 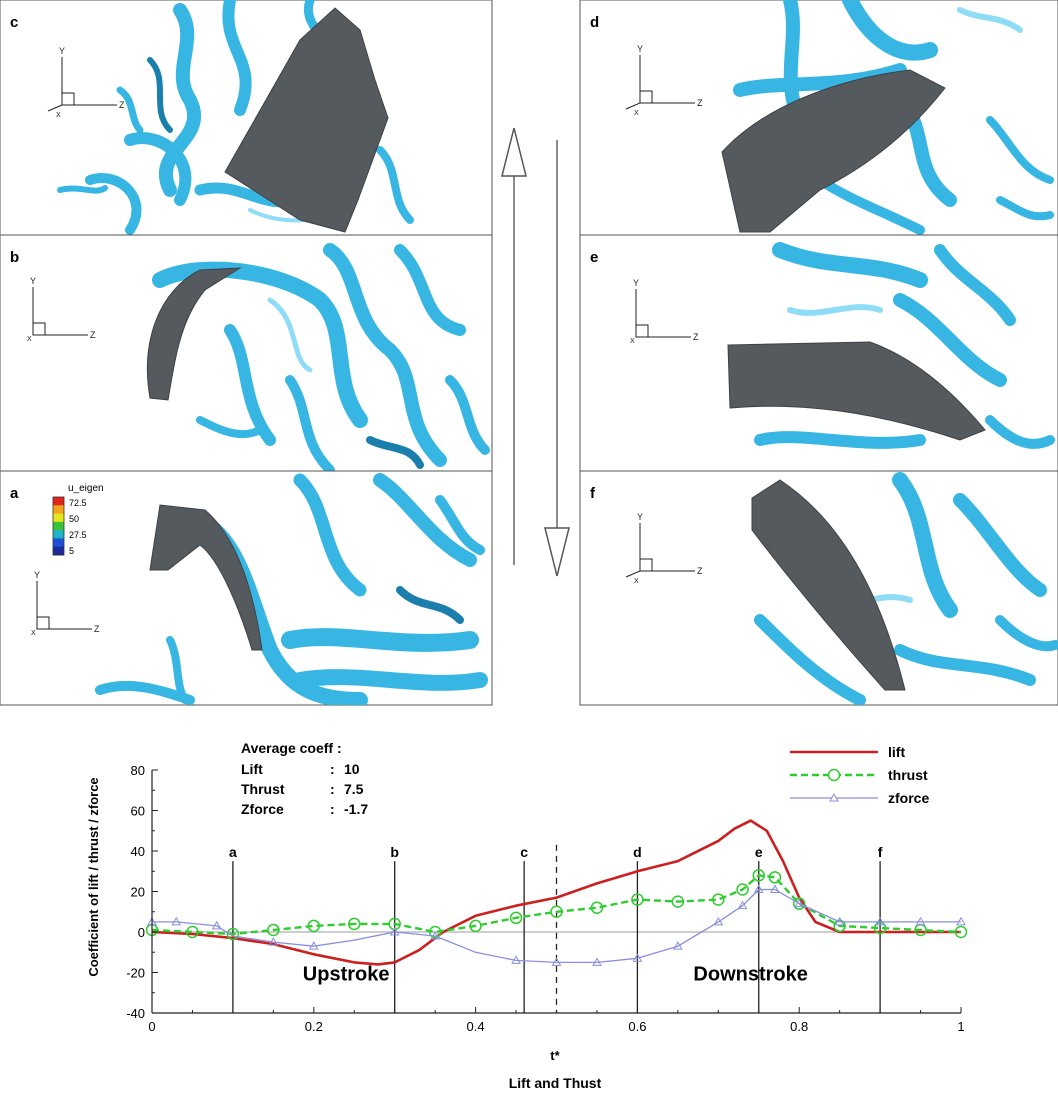 I want to click on y-tick-label: -20, so click(x=135, y=973).